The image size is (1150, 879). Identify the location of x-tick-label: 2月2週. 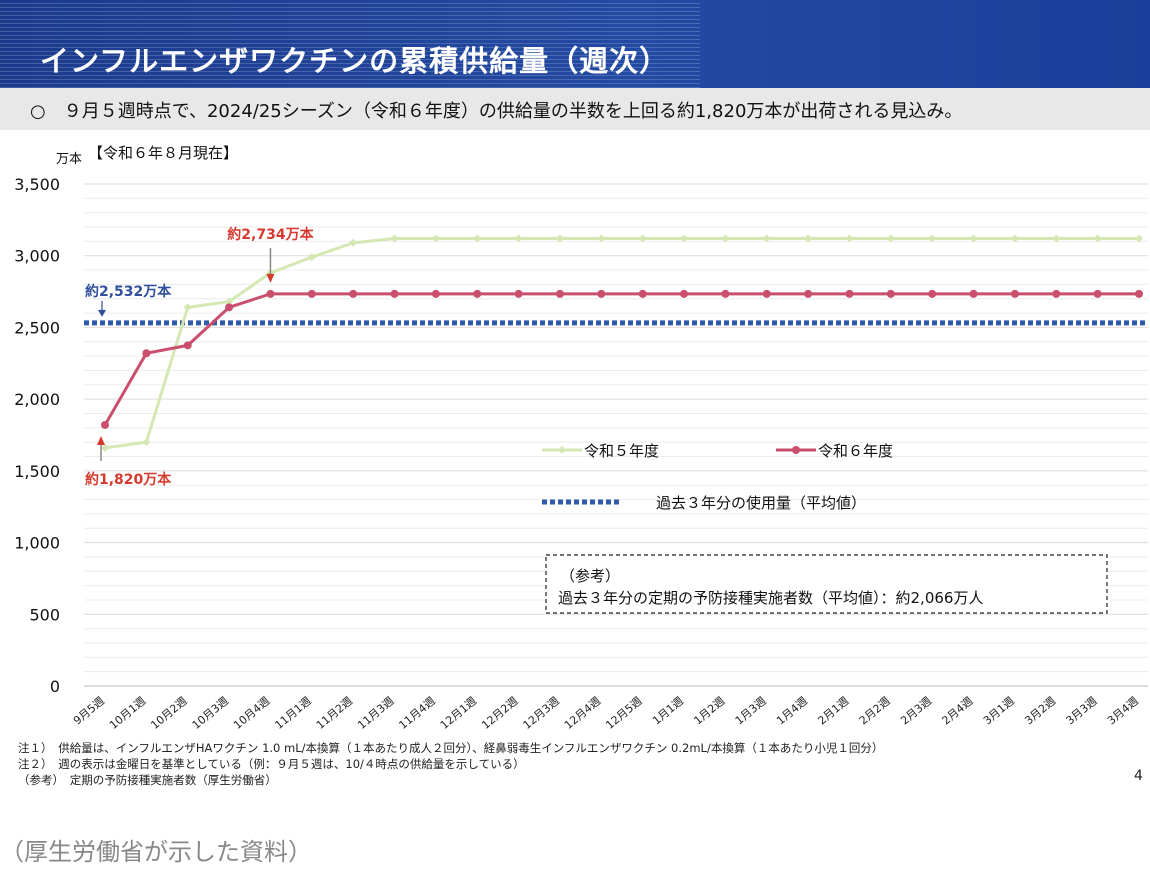
(875, 710).